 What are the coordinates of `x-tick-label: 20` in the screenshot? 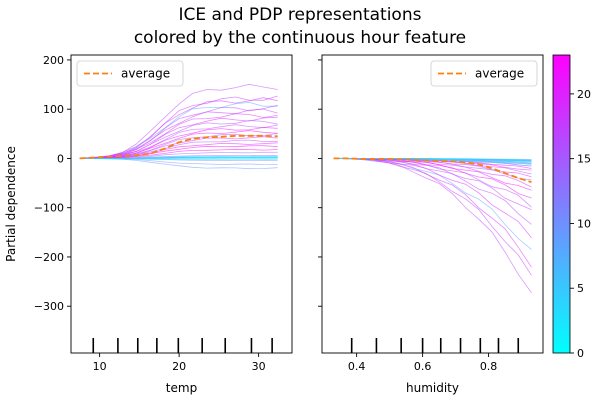 It's located at (179, 366).